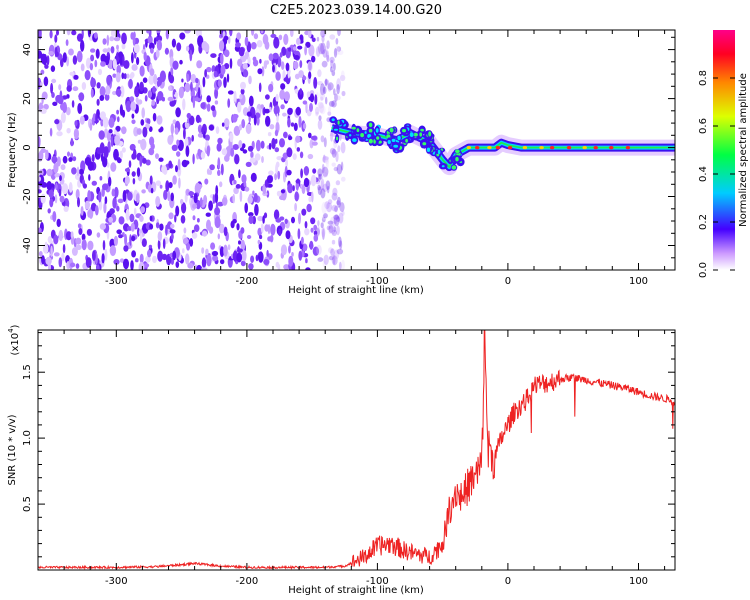  I want to click on y-scale-note: (x104), so click(14, 339).